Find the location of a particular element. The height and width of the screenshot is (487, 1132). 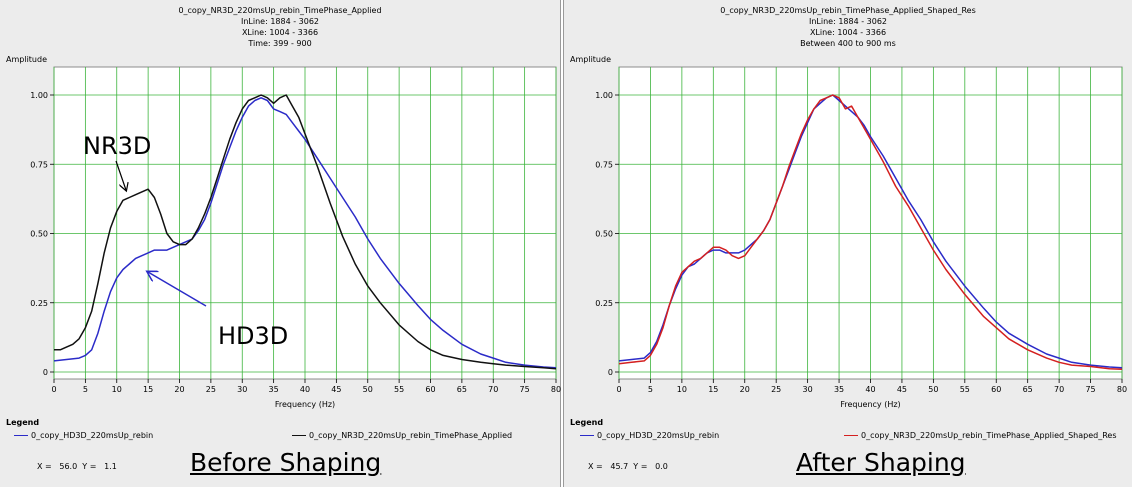

cursor-readout: X = 56.0 Y = 1.1 is located at coordinates (77, 466).